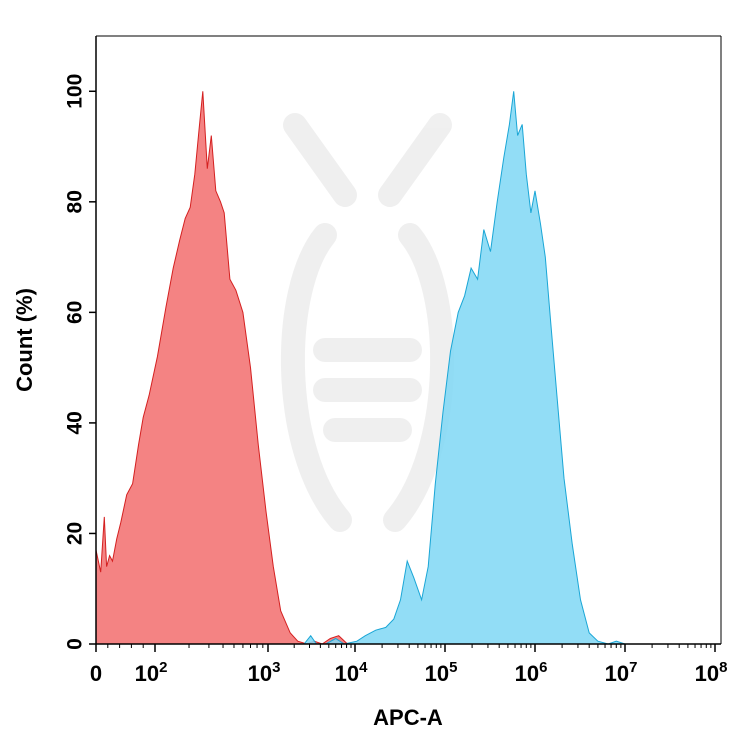 The height and width of the screenshot is (739, 736). What do you see at coordinates (367, 322) in the screenshot?
I see `watermark-logo` at bounding box center [367, 322].